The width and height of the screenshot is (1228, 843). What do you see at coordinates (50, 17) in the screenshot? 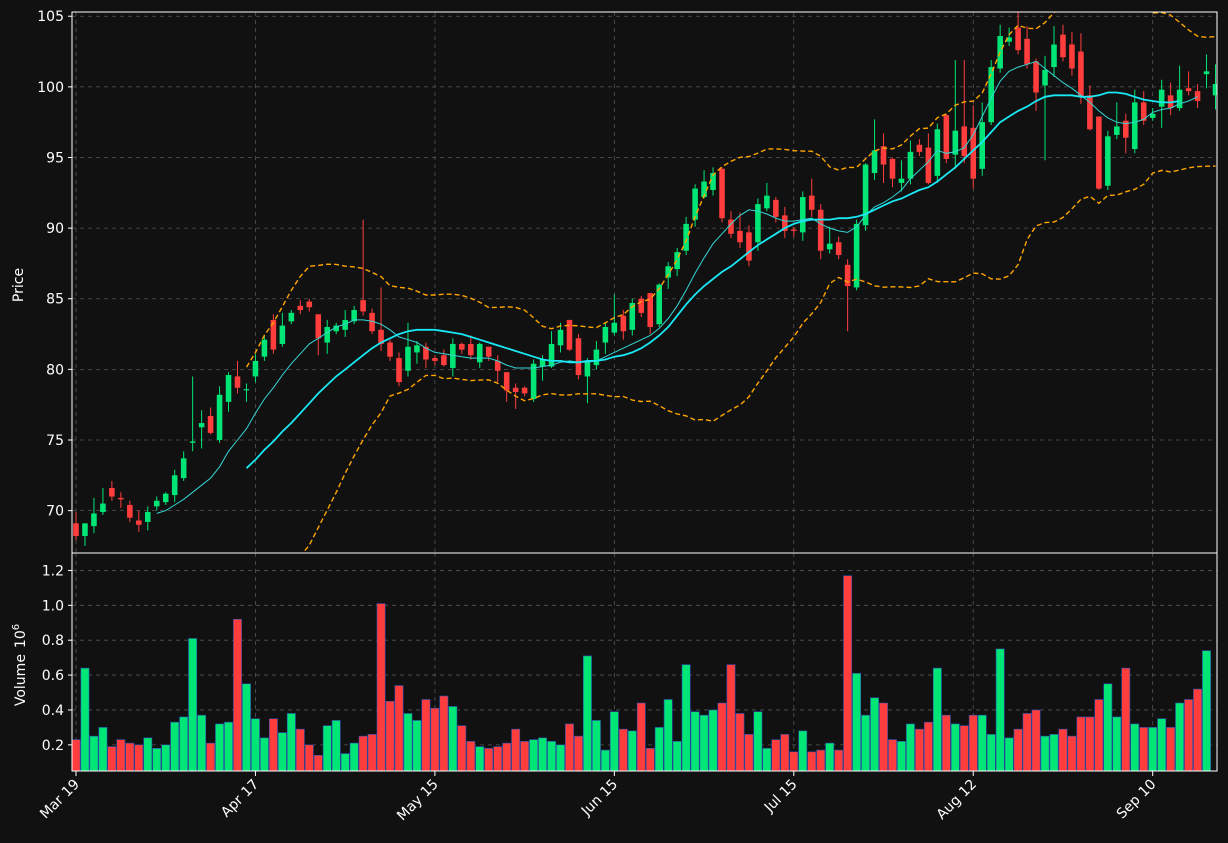
I see `price-y-tick-label: 105` at bounding box center [50, 17].